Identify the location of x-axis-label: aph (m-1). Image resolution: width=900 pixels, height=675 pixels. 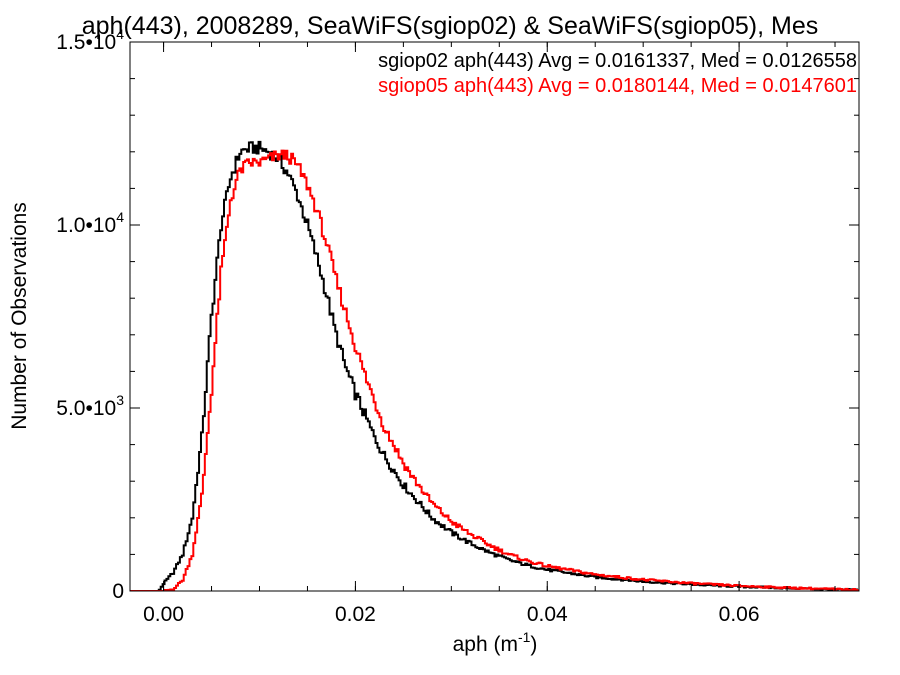
(495, 642).